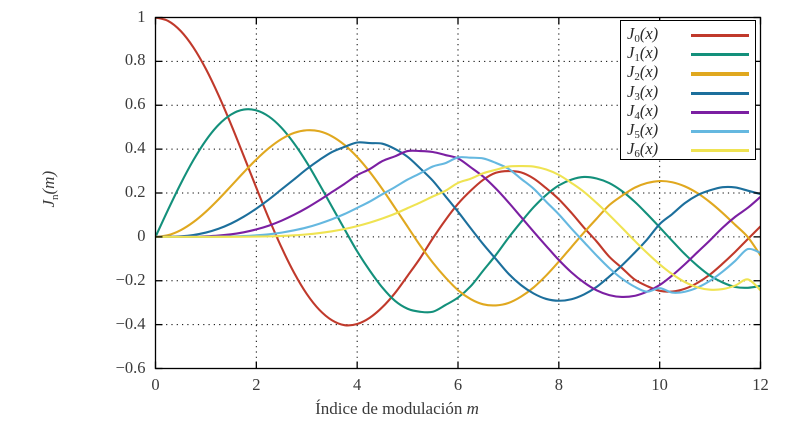  Describe the element at coordinates (48, 182) in the screenshot. I see `y-axis-title-arg: (m)` at that location.